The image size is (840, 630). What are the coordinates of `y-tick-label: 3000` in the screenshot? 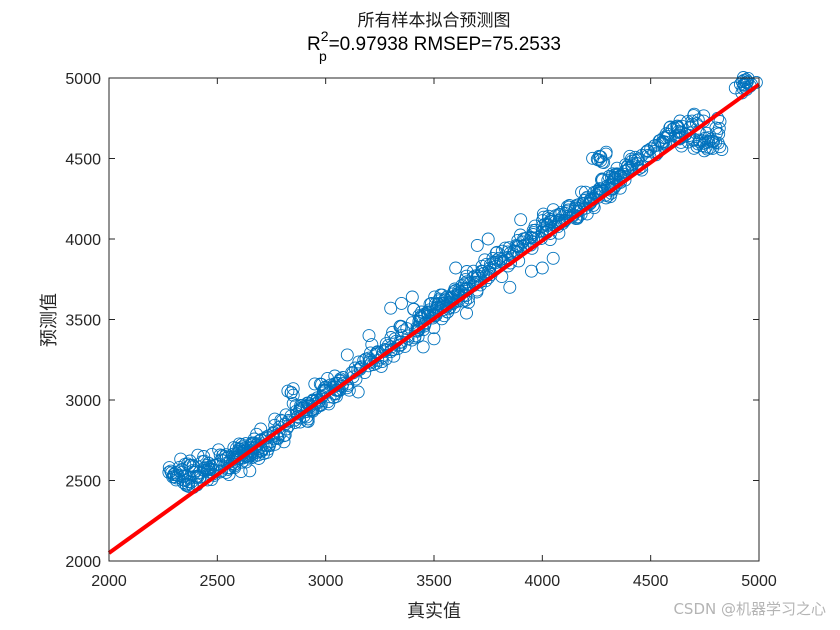 It's located at (83, 401).